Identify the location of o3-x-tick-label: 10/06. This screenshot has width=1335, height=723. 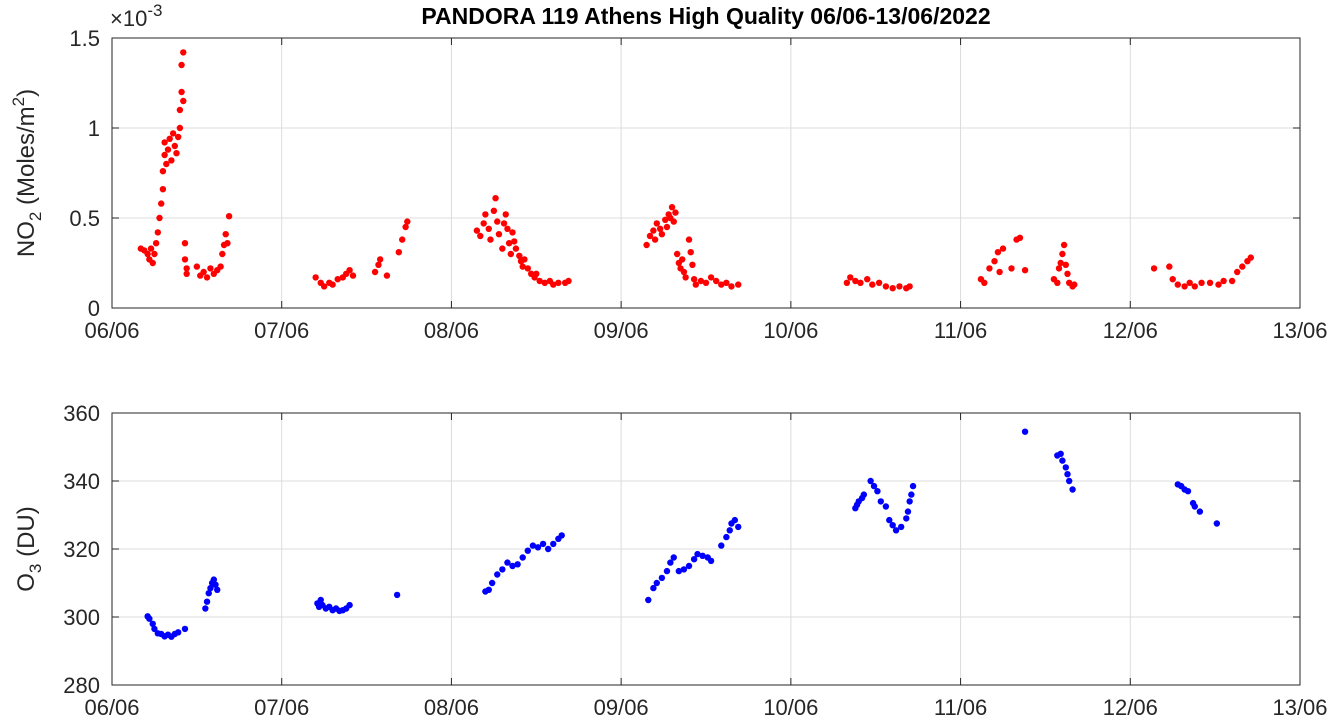
(790, 707).